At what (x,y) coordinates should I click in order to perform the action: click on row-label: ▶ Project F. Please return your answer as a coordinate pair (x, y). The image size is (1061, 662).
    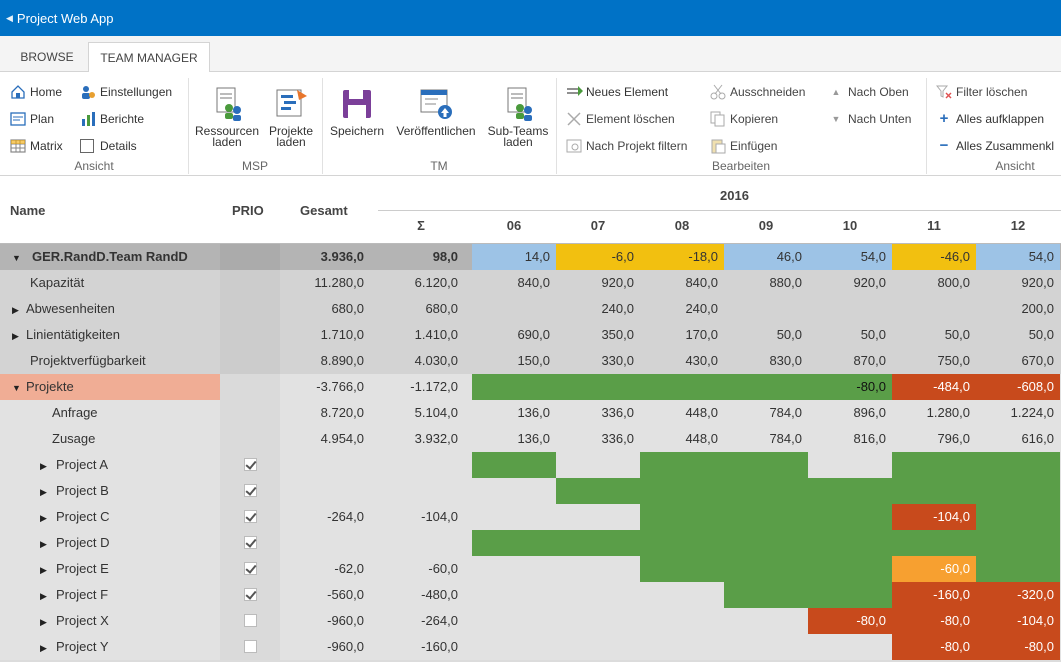
    Looking at the image, I should click on (74, 595).